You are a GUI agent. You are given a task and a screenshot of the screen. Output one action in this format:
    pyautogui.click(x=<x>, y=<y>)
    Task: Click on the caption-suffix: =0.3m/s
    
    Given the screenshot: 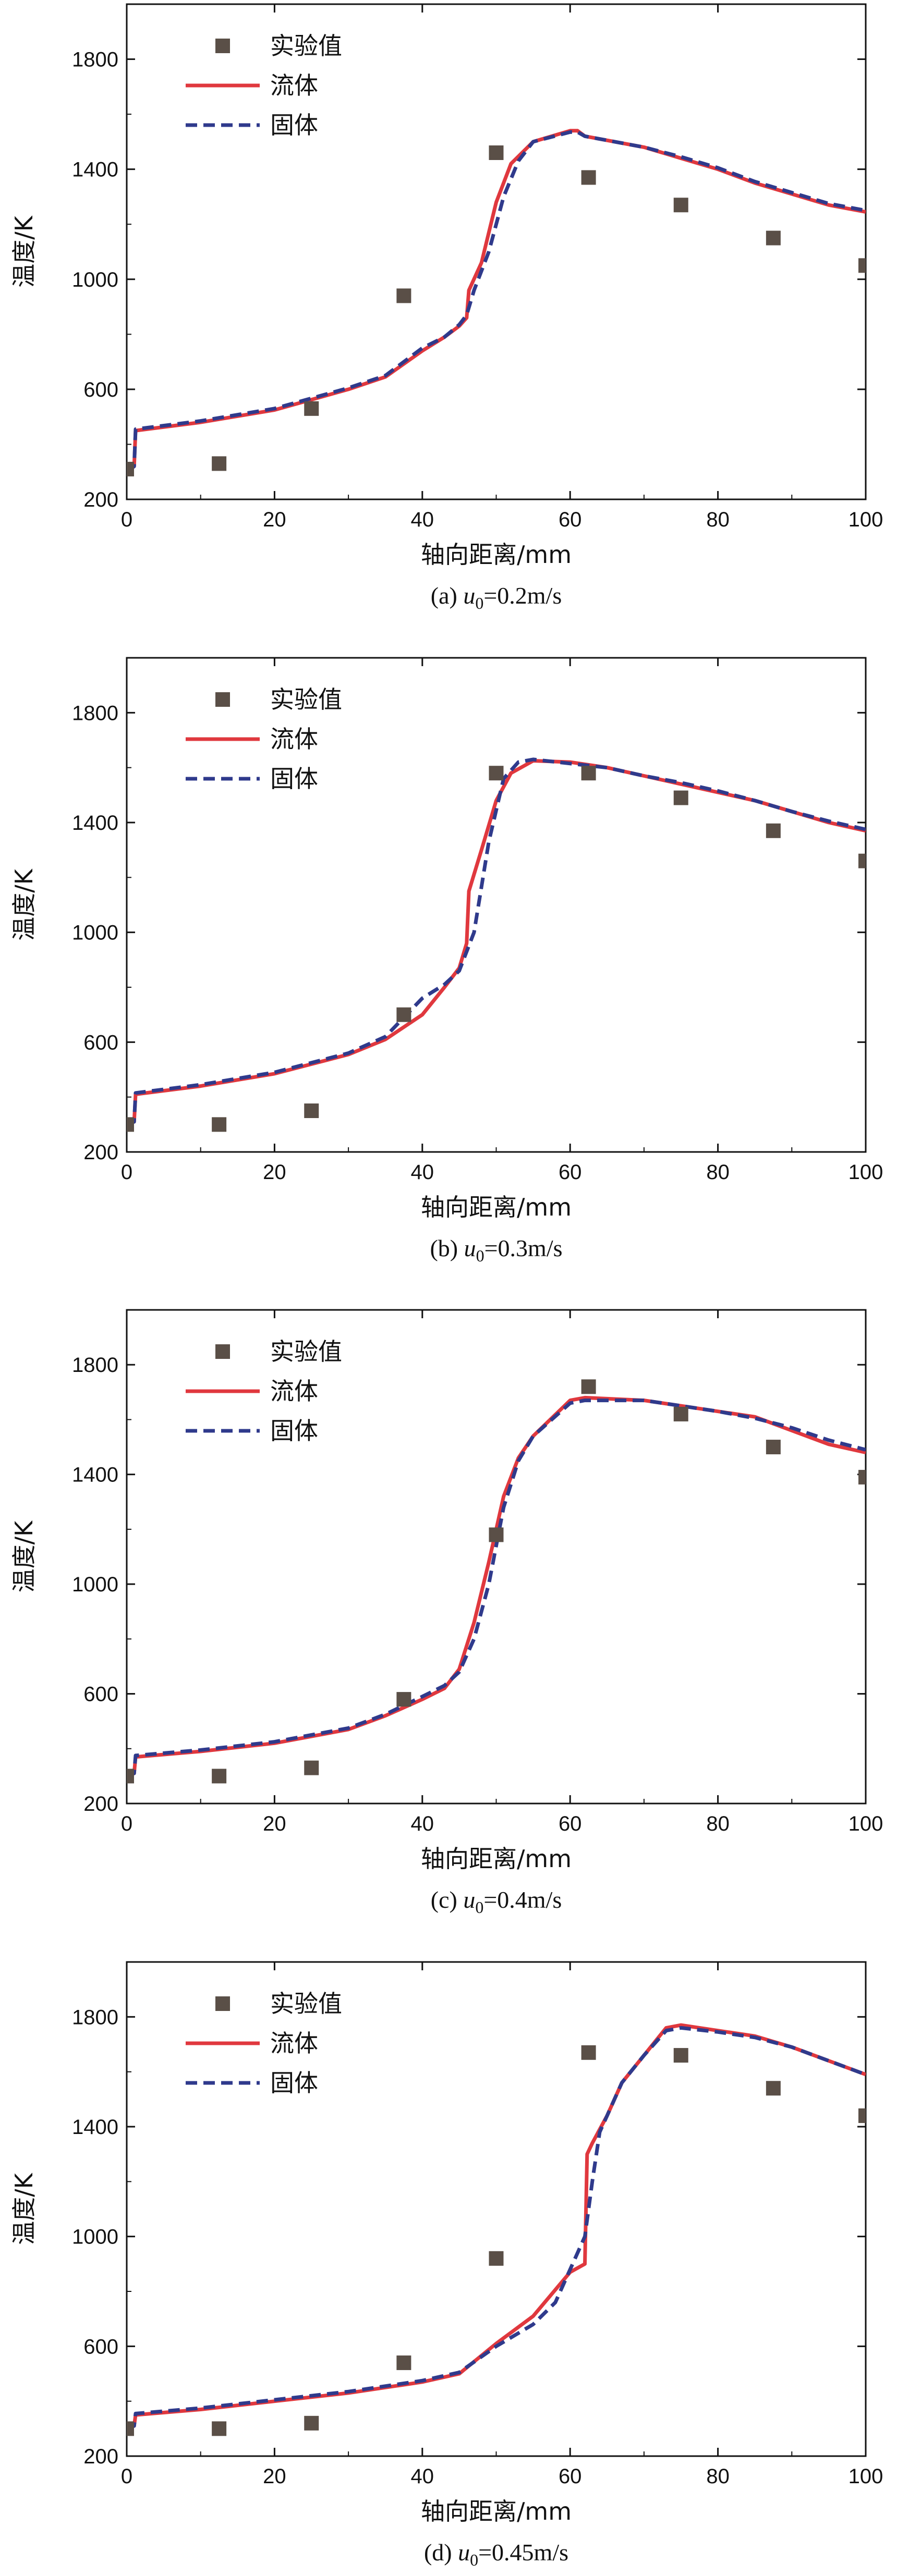 What is the action you would take?
    pyautogui.click(x=523, y=1248)
    